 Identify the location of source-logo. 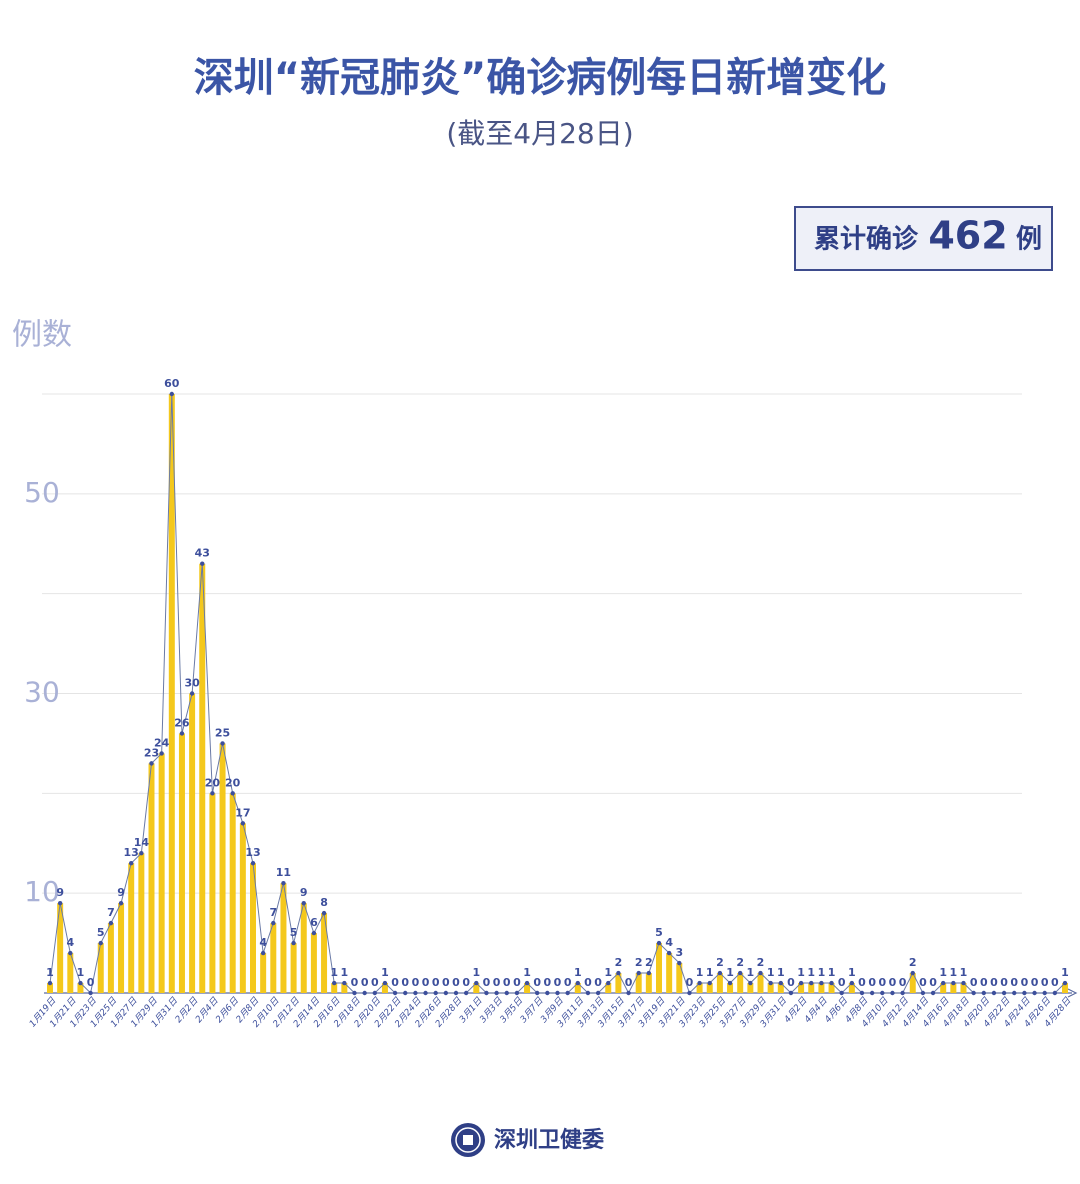
(468, 1140).